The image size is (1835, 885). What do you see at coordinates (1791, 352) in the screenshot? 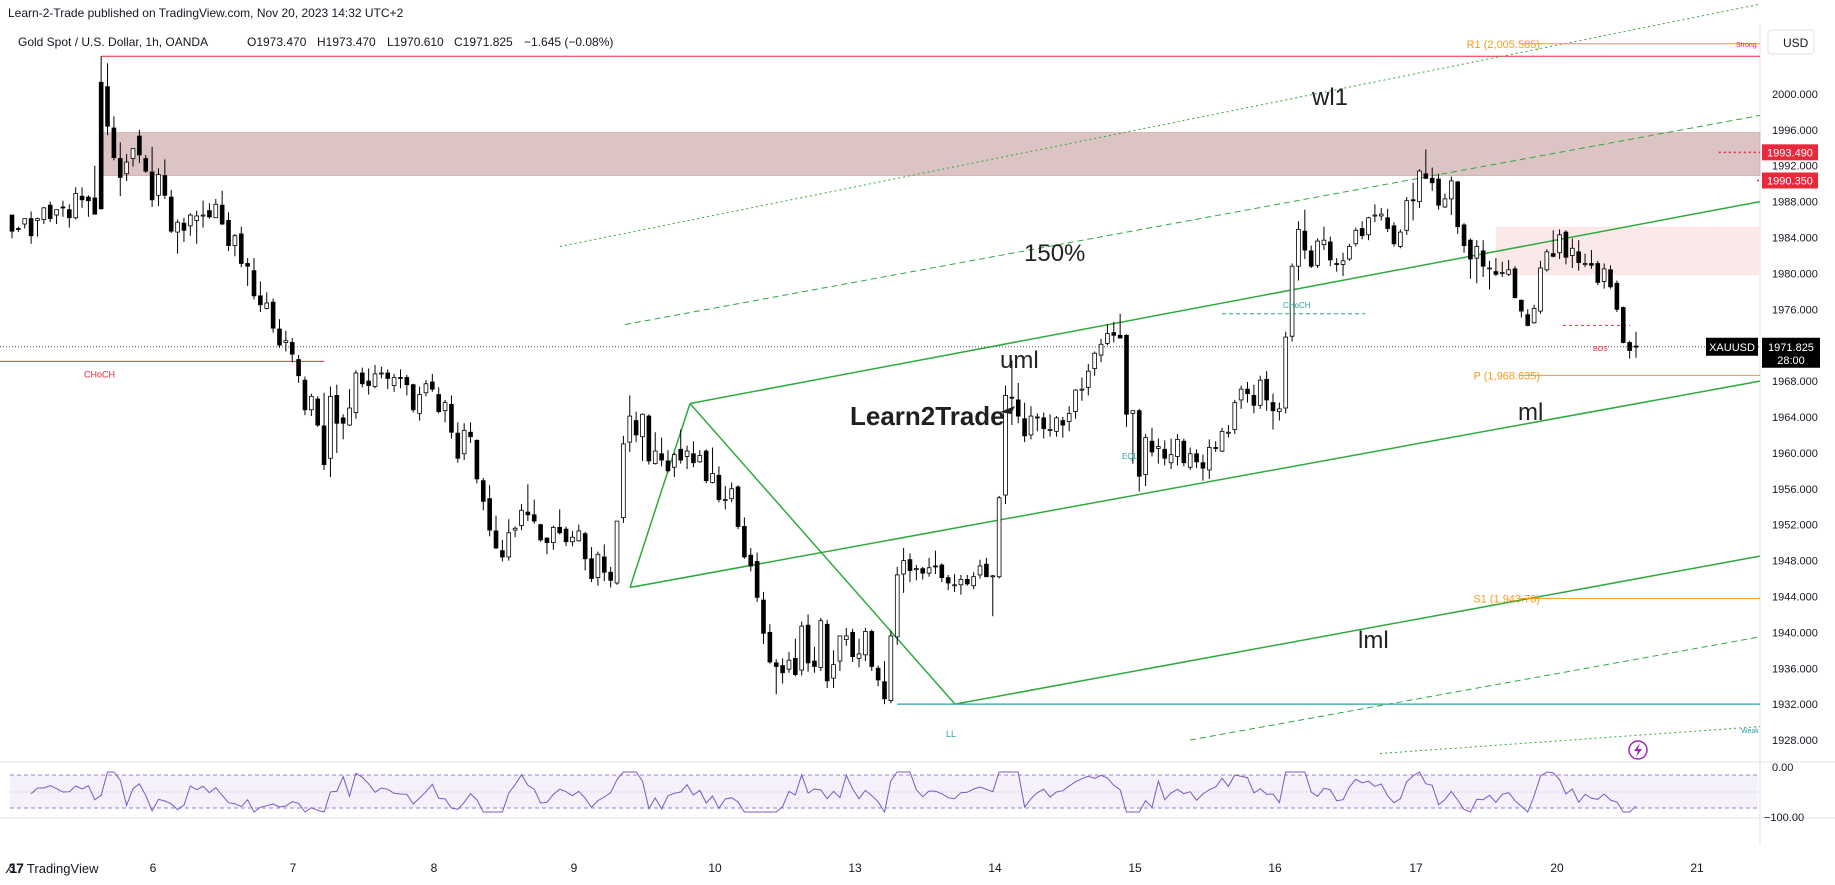
I see `current-price-badge` at bounding box center [1791, 352].